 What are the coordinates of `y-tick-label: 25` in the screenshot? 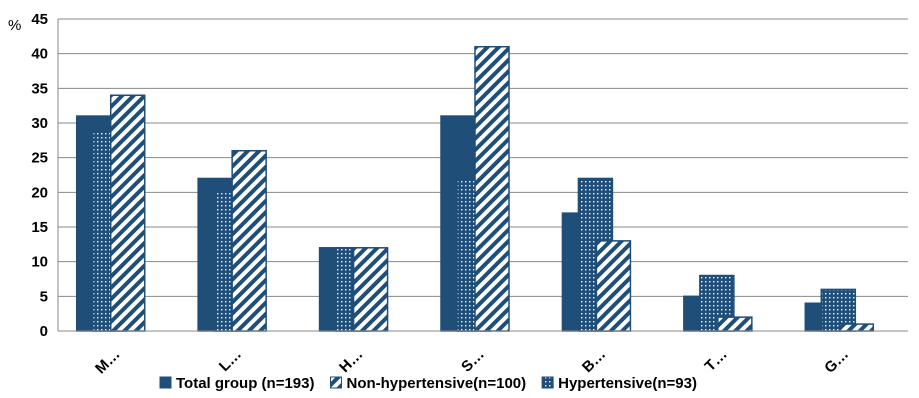 It's located at (39, 158).